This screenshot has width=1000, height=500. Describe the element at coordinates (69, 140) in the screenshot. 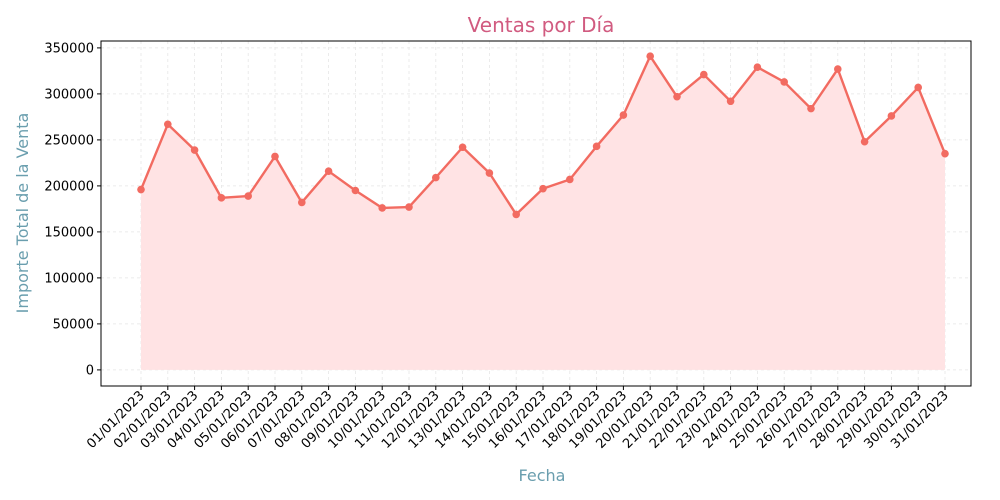

I see `y-tick-label: 250000` at that location.